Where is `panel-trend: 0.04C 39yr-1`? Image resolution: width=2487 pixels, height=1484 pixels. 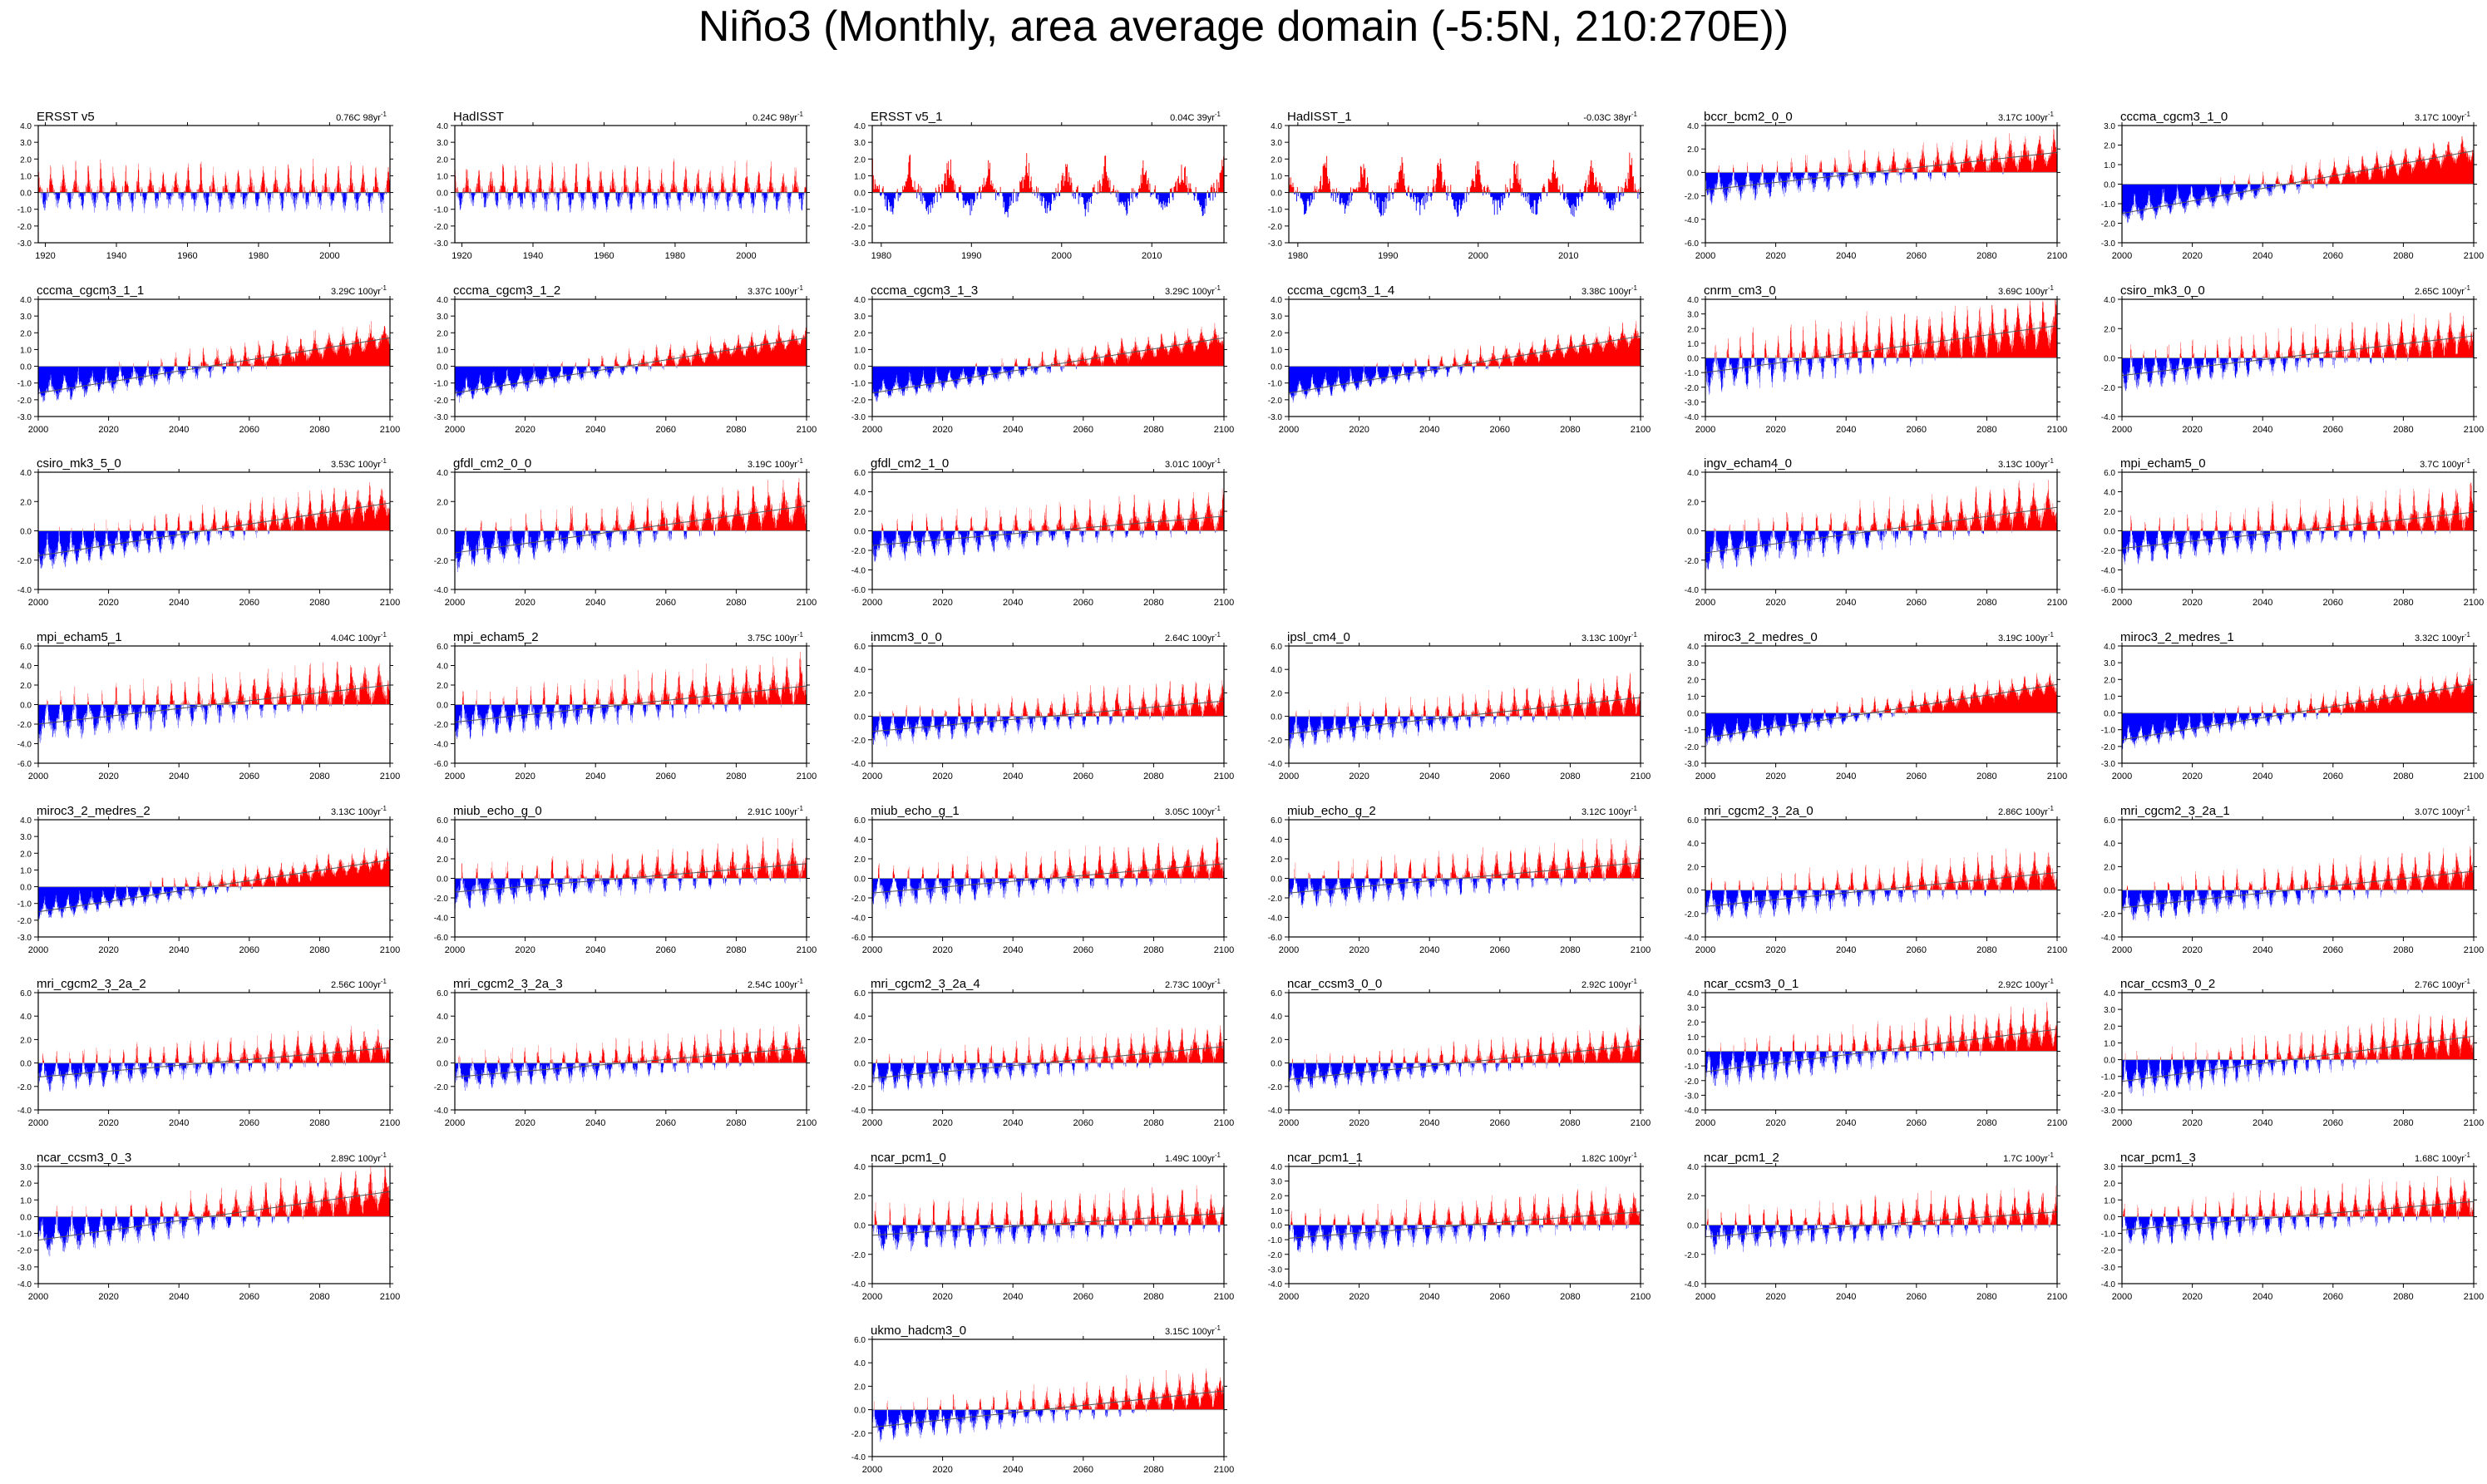
panel-trend: 0.04C 39yr-1 is located at coordinates (1195, 117).